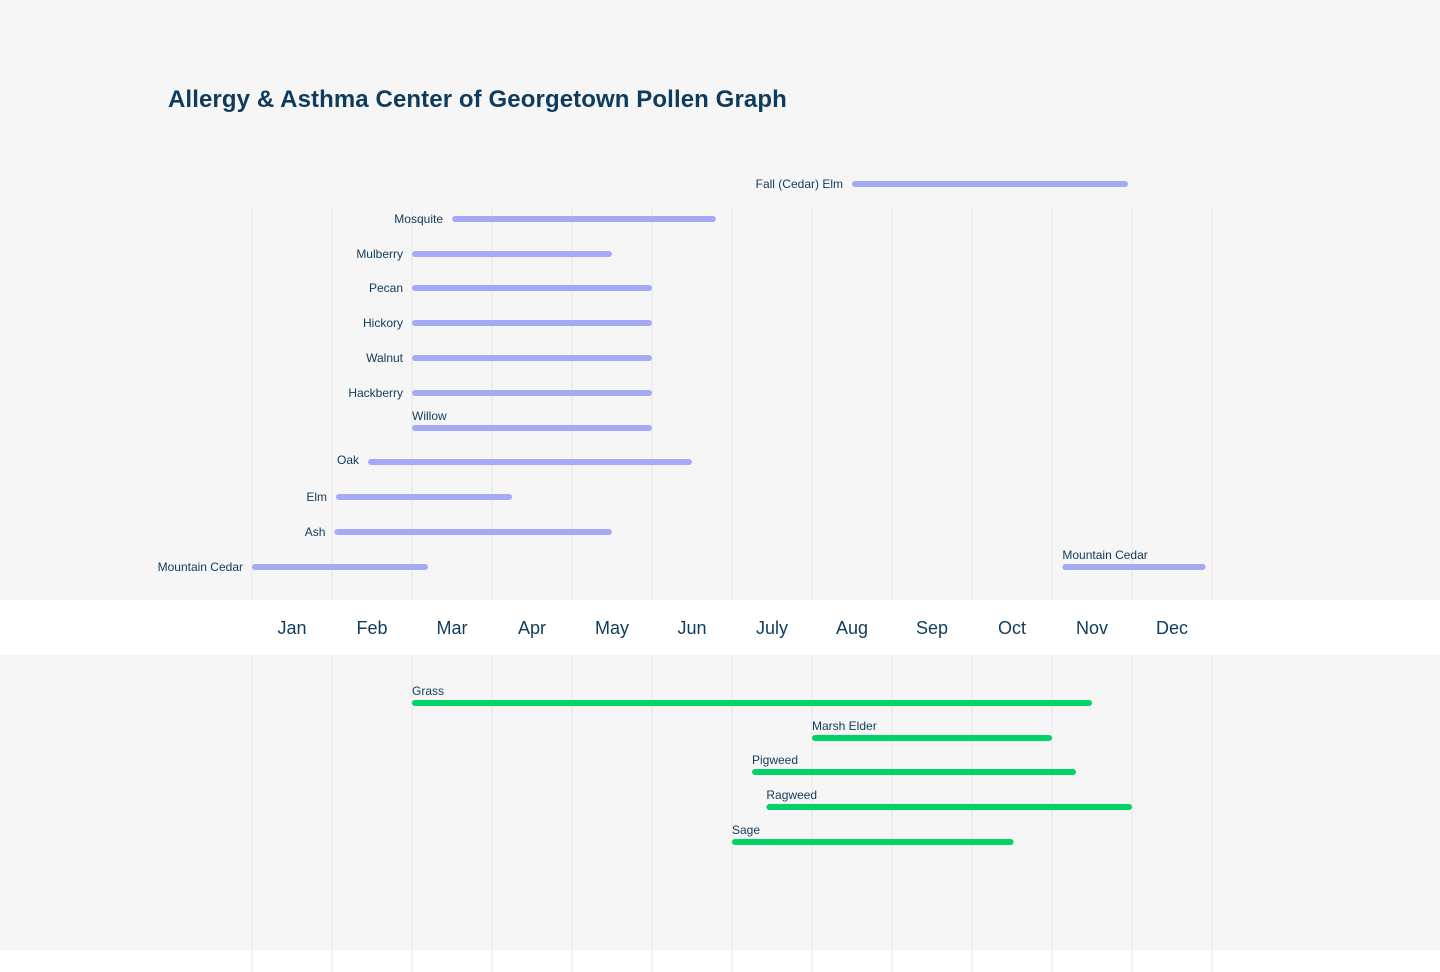  What do you see at coordinates (775, 760) in the screenshot?
I see `label-pigweed-2: Pigweed` at bounding box center [775, 760].